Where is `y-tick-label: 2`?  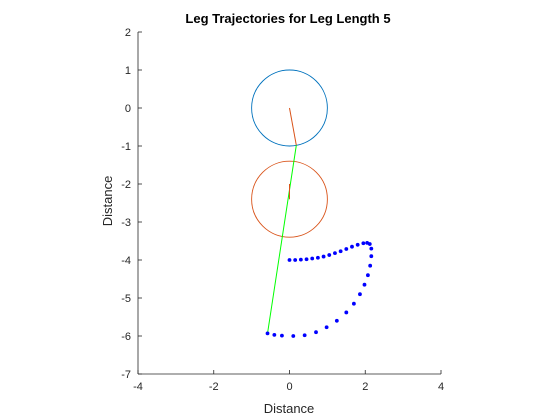 y-tick-label: 2 is located at coordinates (128, 33).